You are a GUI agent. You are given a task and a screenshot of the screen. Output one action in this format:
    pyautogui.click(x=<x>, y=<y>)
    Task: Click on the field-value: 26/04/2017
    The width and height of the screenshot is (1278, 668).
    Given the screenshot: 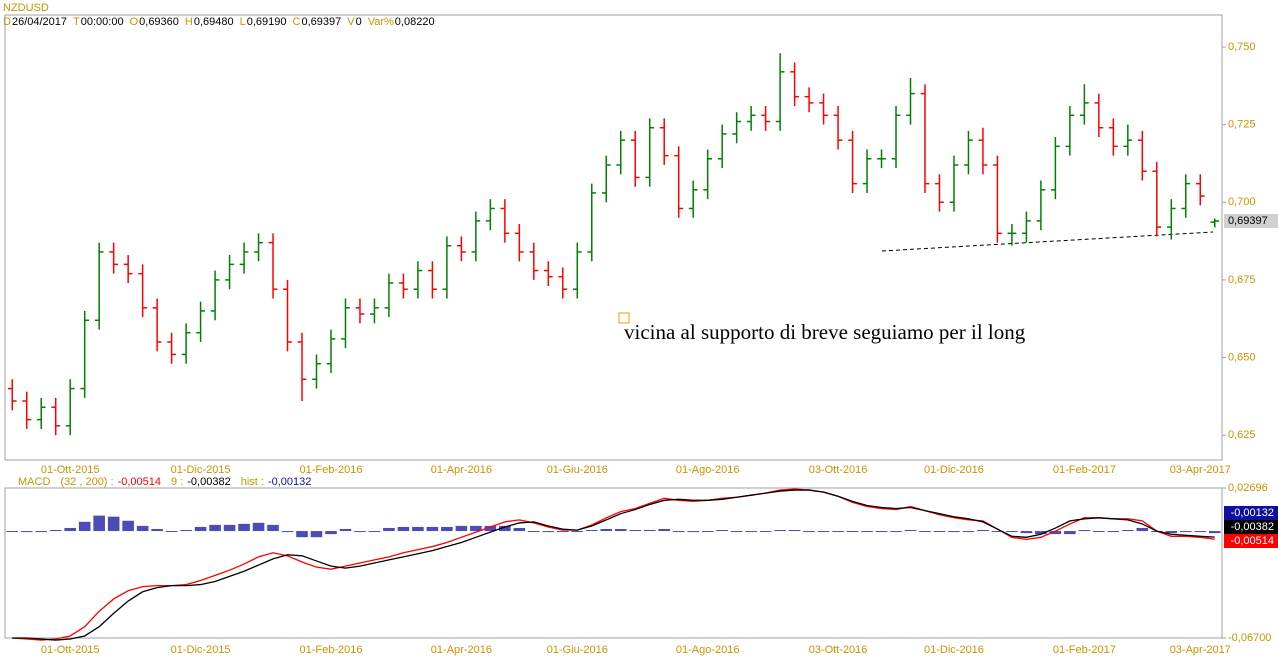 What is the action you would take?
    pyautogui.click(x=39, y=22)
    